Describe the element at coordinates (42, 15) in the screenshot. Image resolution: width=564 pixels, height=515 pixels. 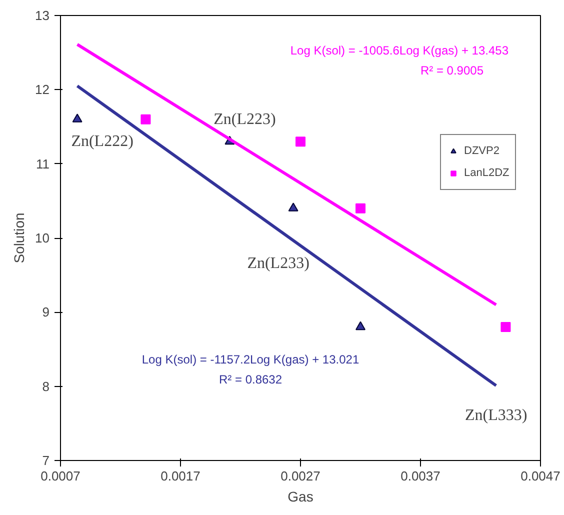
I see `y-tick-label: 13` at that location.